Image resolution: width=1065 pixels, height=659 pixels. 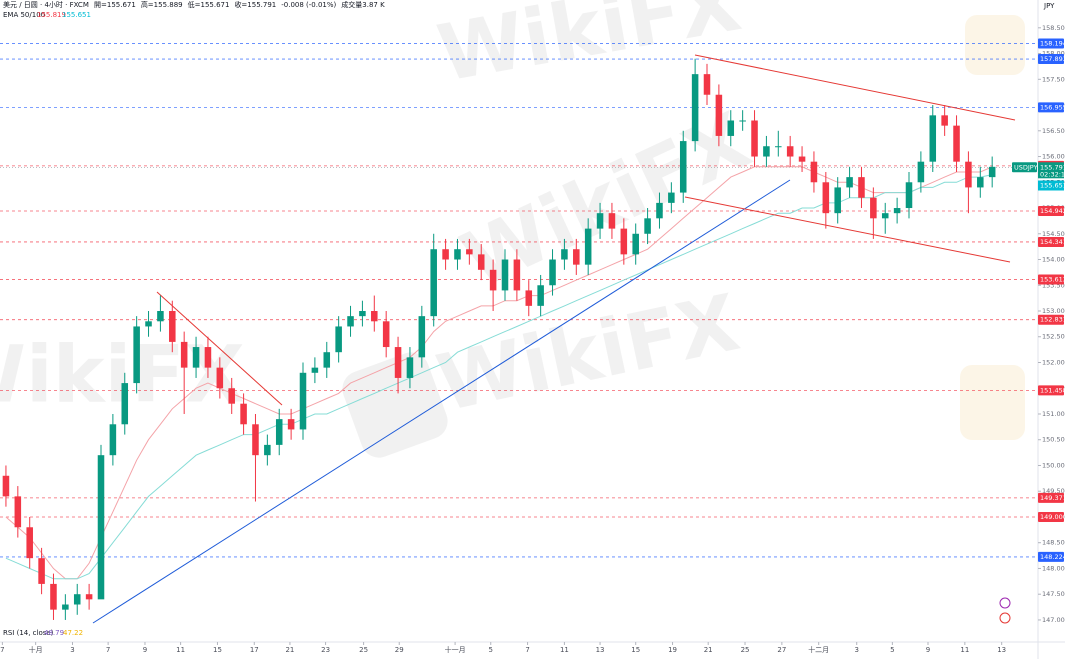 What do you see at coordinates (892, 650) in the screenshot?
I see `x-tick-label: 5` at bounding box center [892, 650].